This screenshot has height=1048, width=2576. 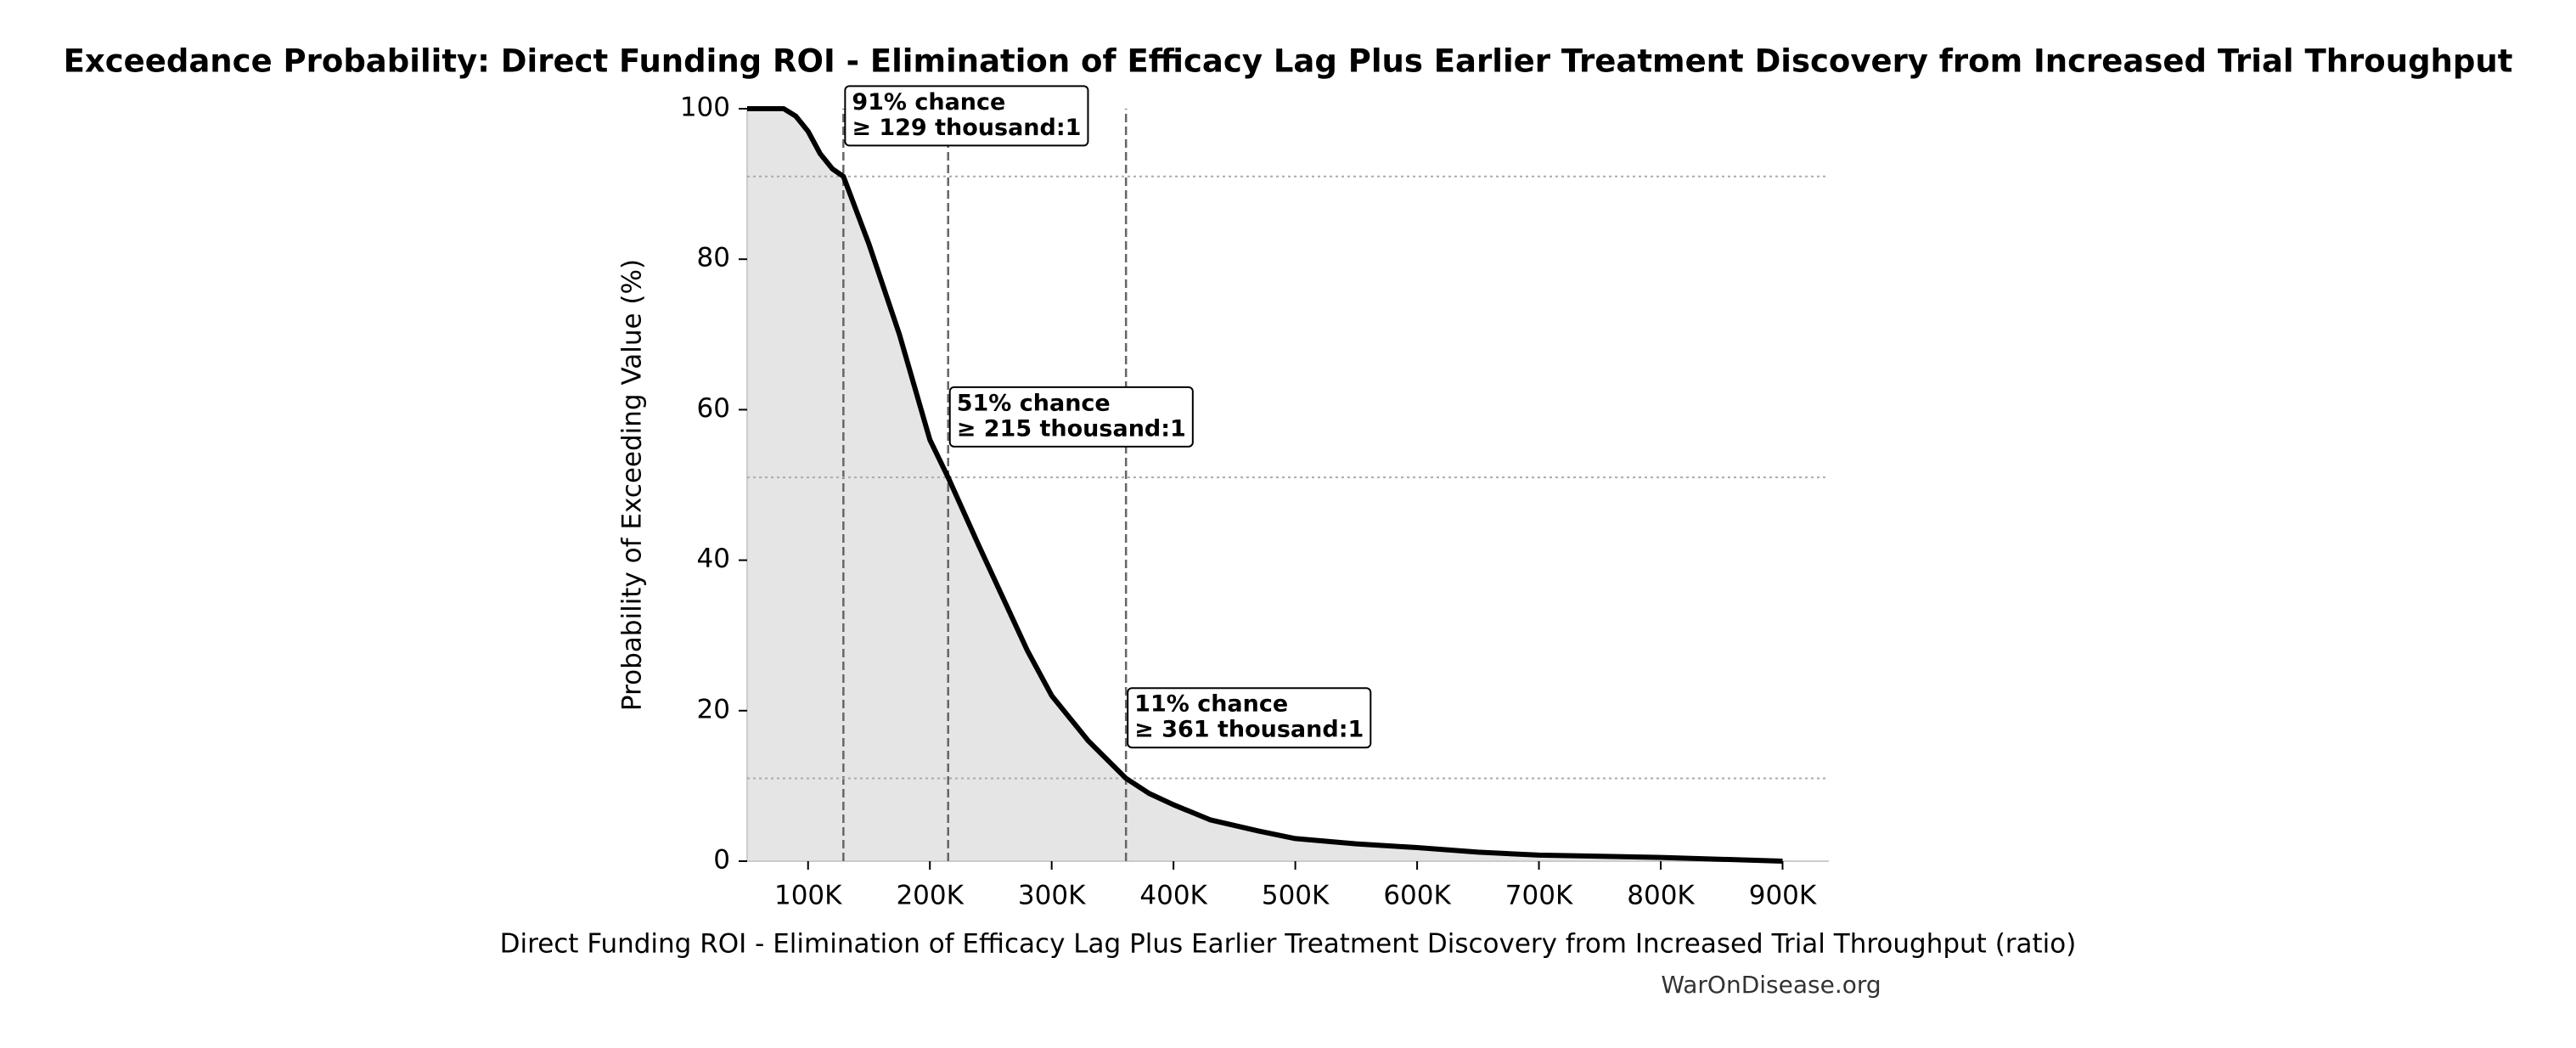 I want to click on x-tick-label: 400K, so click(x=1173, y=896).